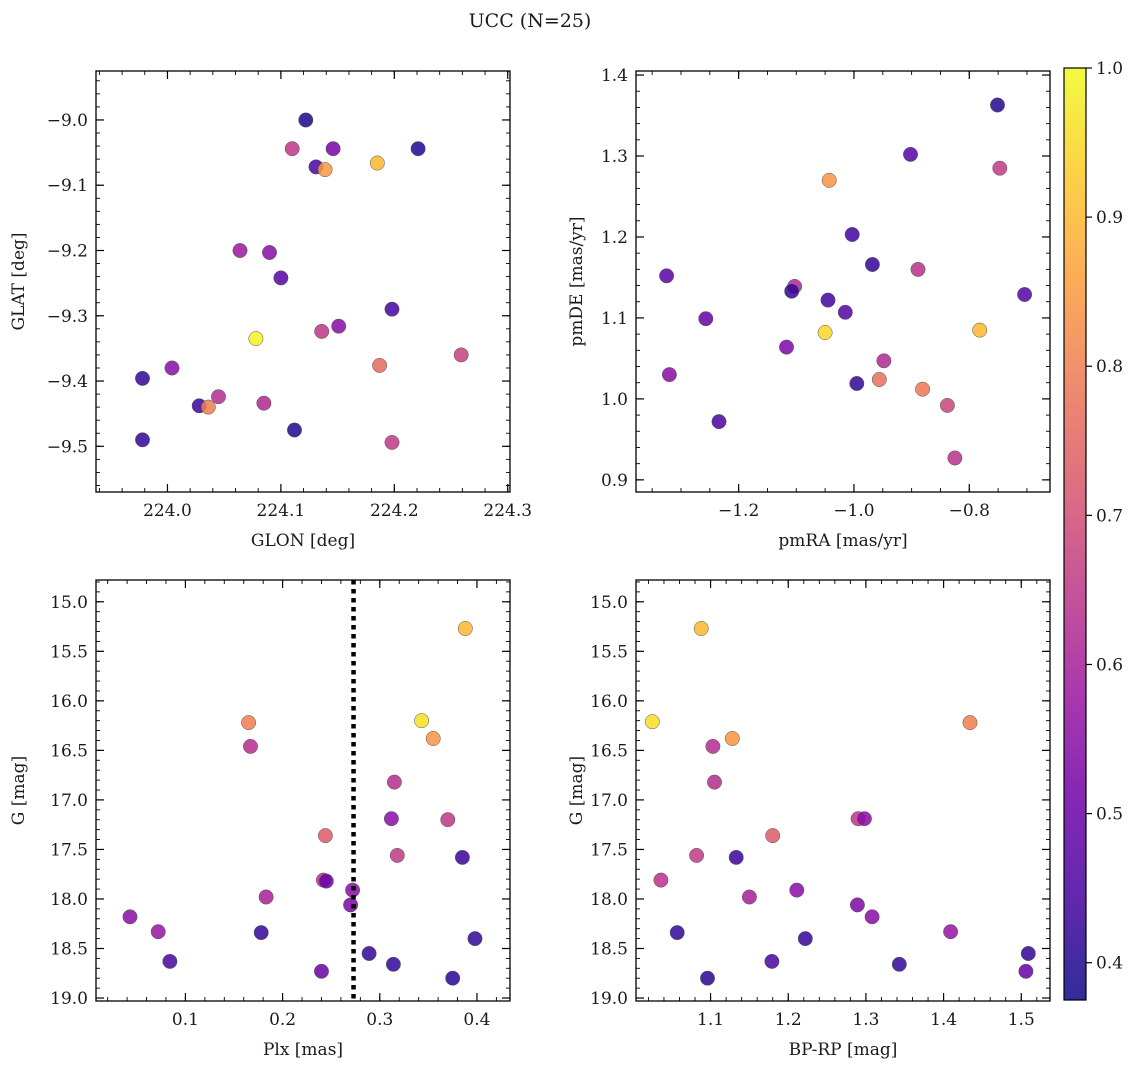  Describe the element at coordinates (853, 511) in the screenshot. I see `x-tick-label: −1.0` at that location.